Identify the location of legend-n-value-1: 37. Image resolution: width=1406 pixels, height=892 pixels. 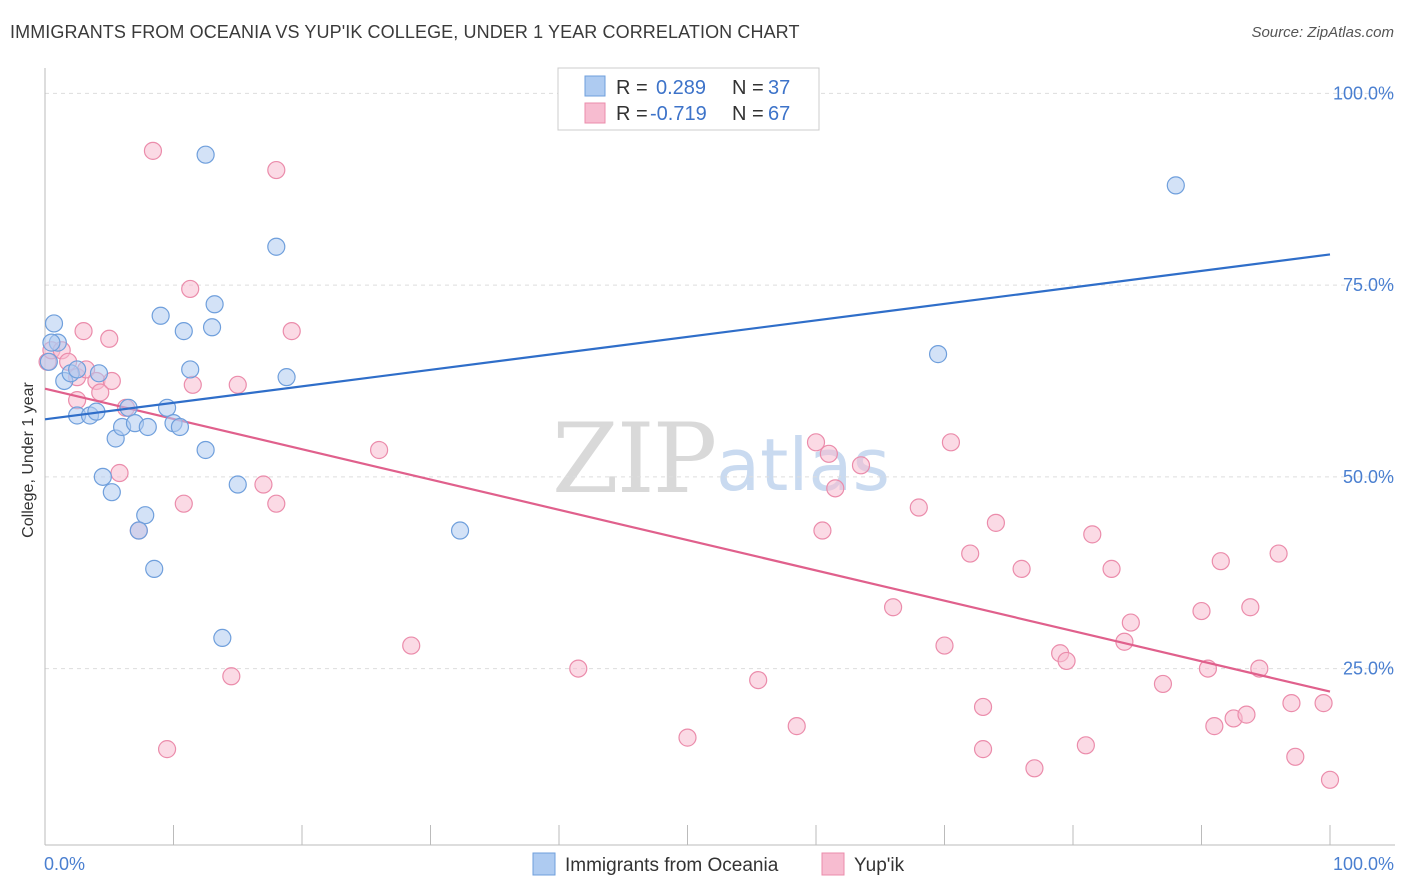
(779, 88).